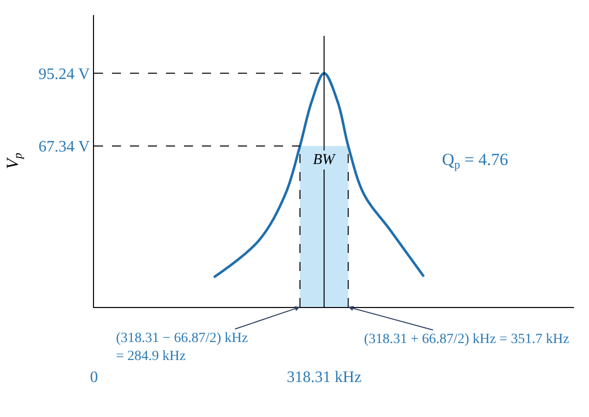 The image size is (589, 417). Describe the element at coordinates (324, 160) in the screenshot. I see `band-label: BW` at that location.